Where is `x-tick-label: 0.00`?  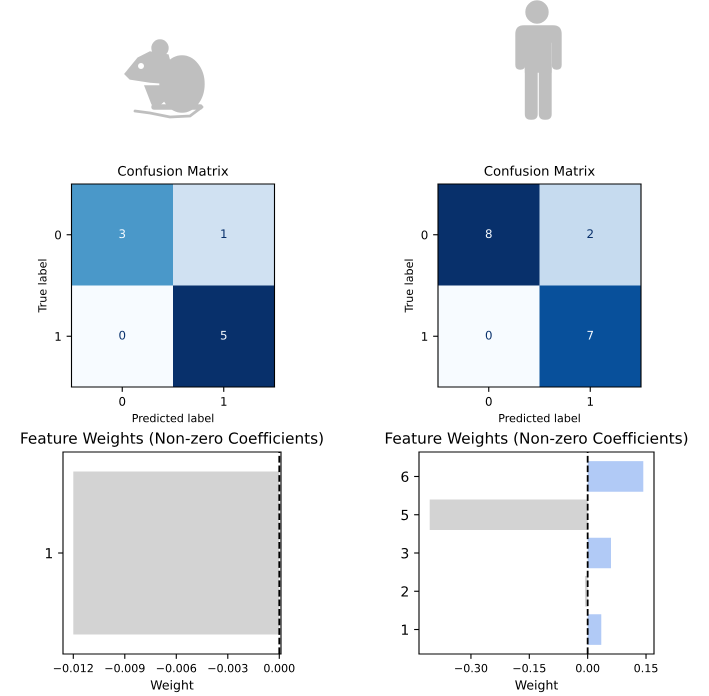 x-tick-label: 0.00 is located at coordinates (588, 668).